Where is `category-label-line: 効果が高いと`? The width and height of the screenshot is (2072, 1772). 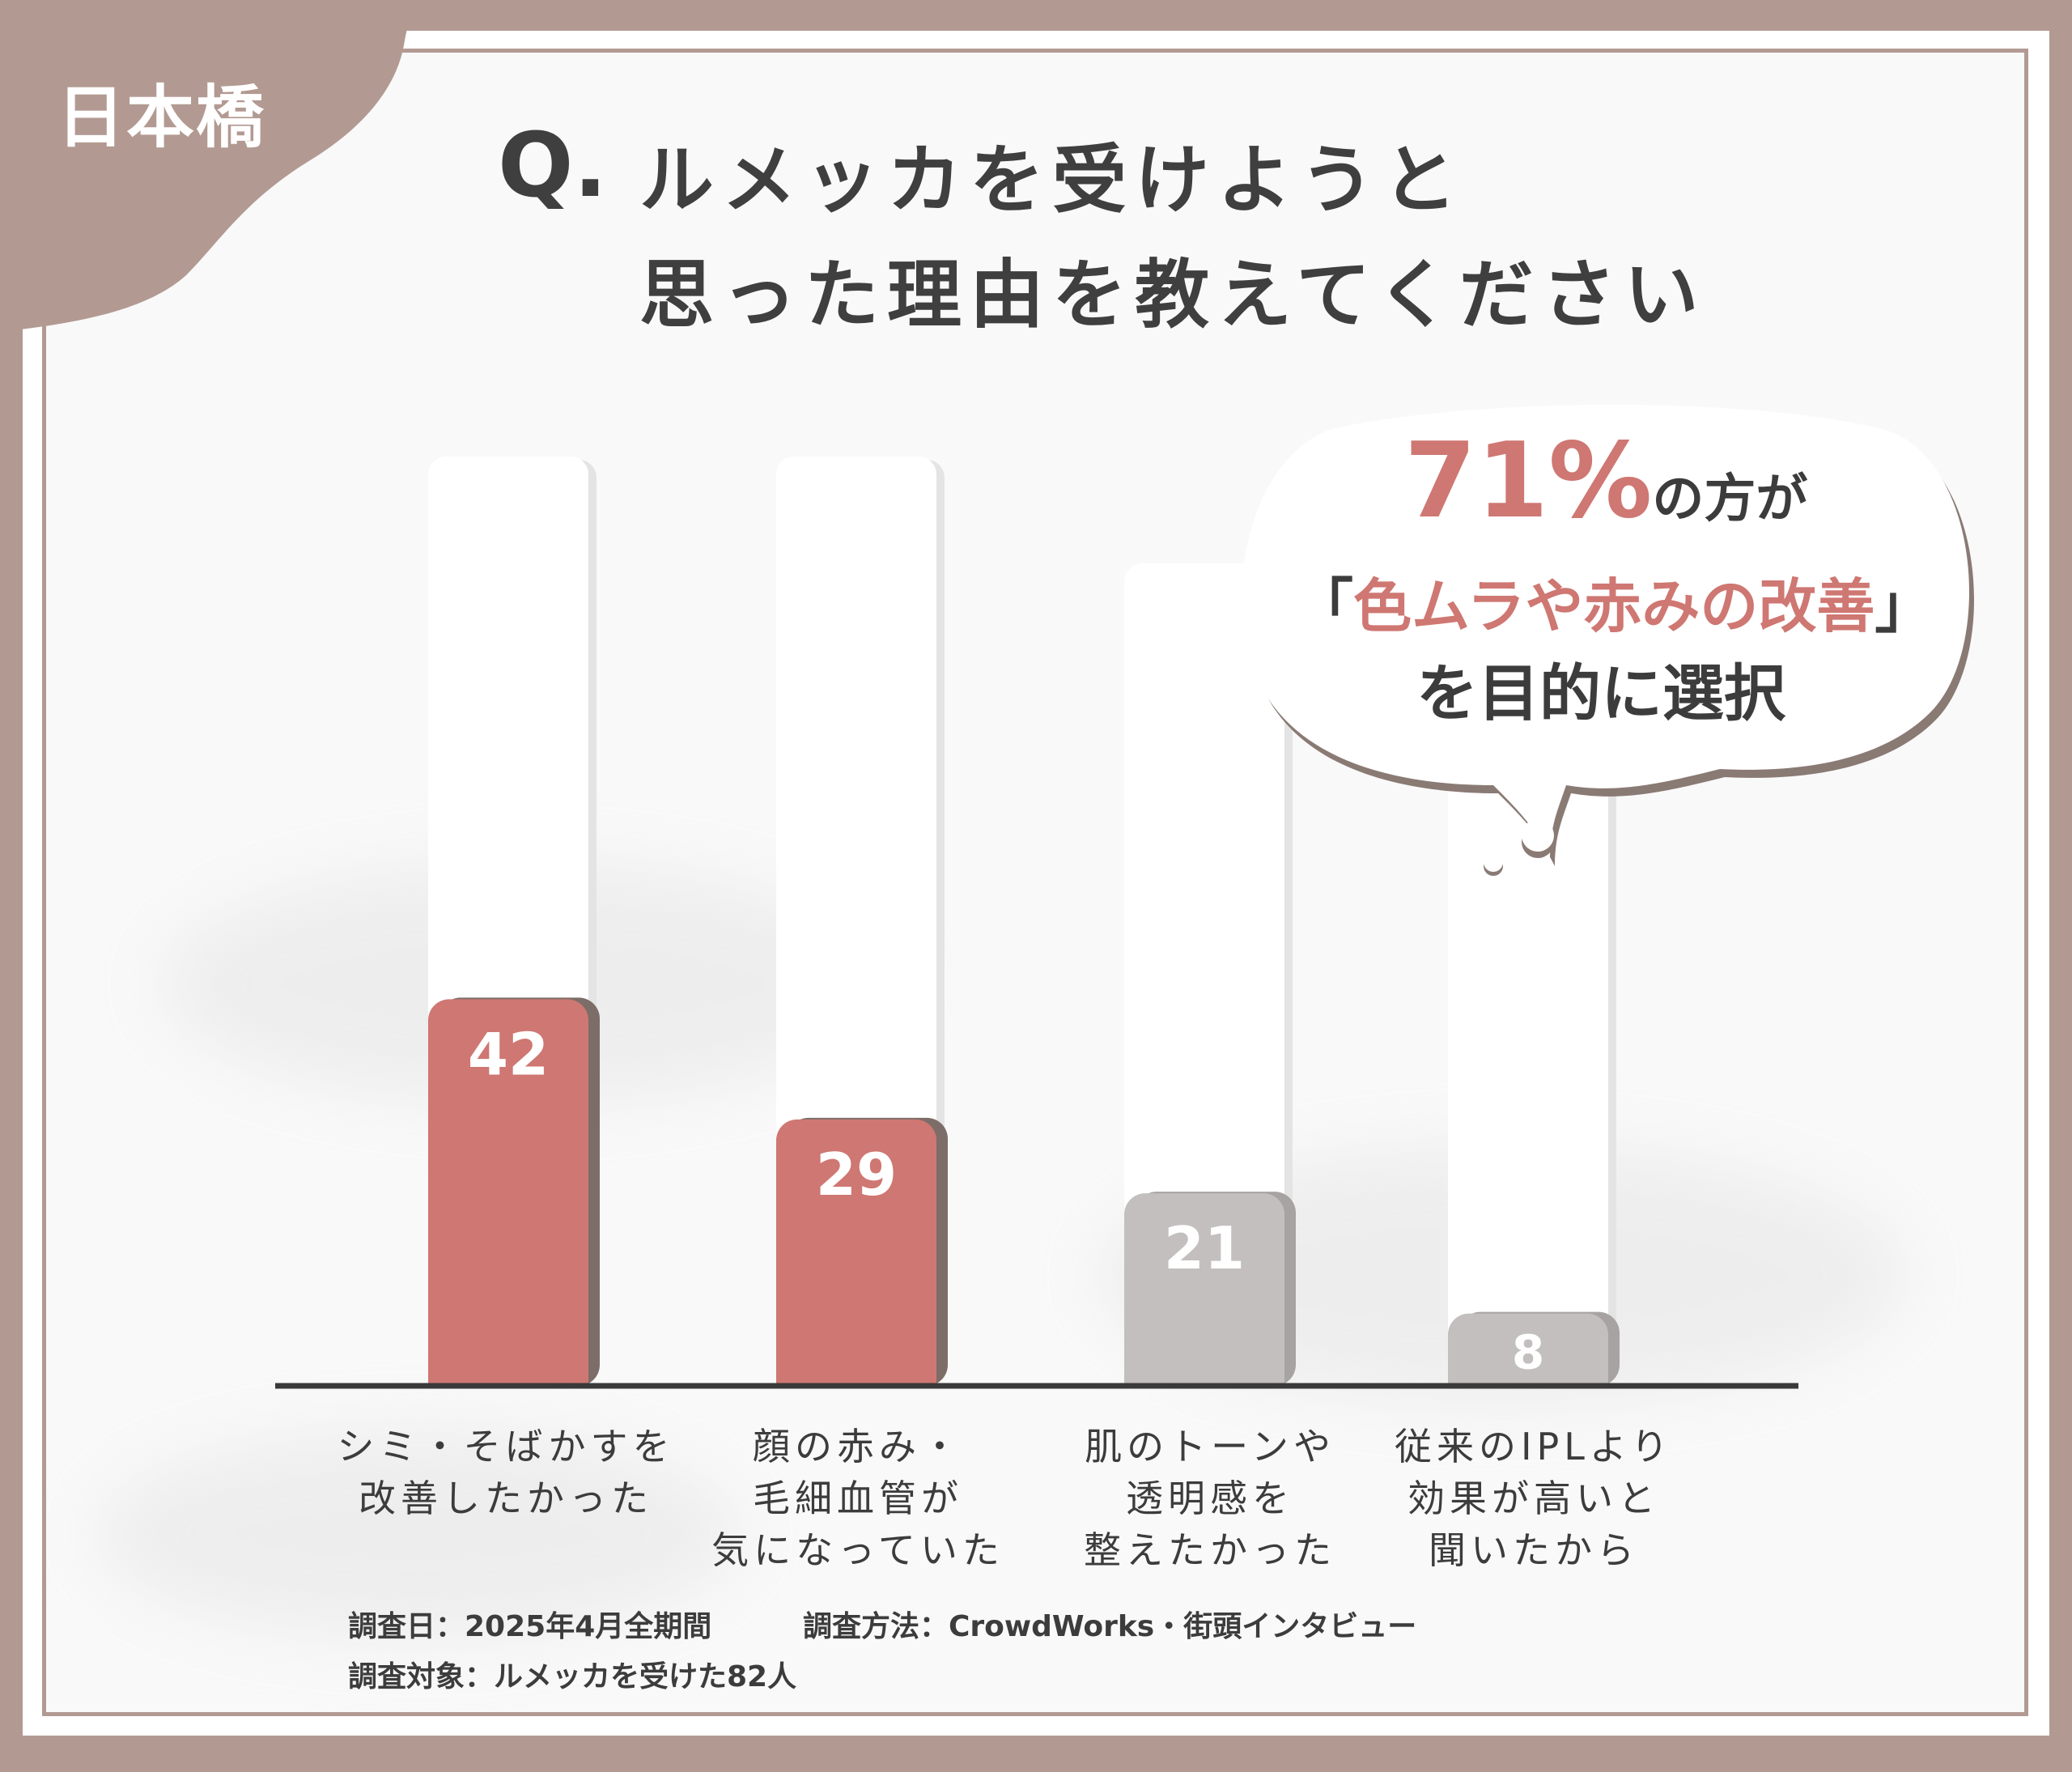
category-label-line: 効果が高いと is located at coordinates (1534, 1499).